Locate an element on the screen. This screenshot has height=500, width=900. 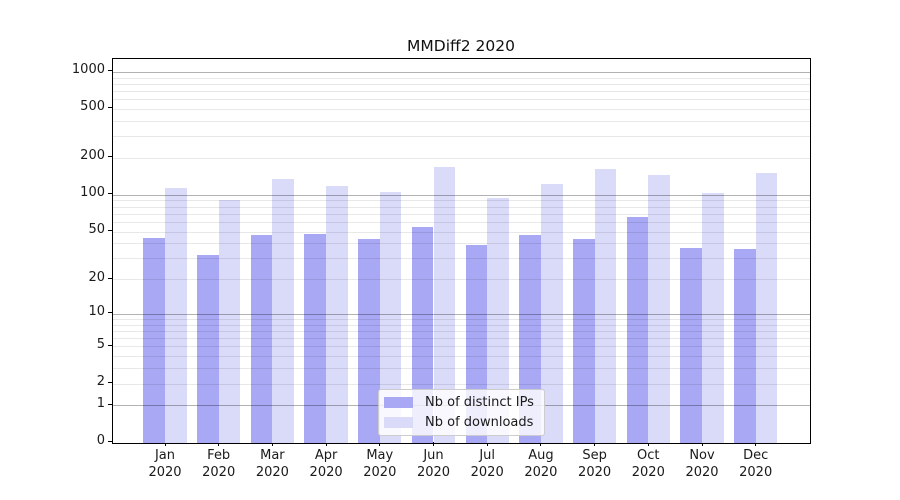
legend: Nb of distinct IPs Nb of downloads is located at coordinates (461, 412).